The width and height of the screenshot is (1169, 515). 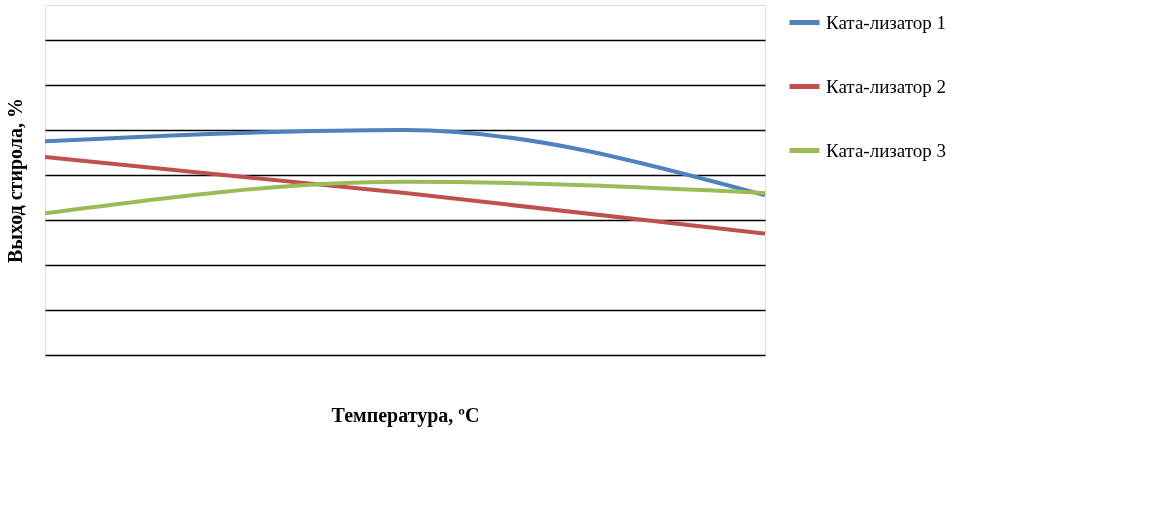 I want to click on legend-label: Ката-лизатор 1, so click(x=886, y=22).